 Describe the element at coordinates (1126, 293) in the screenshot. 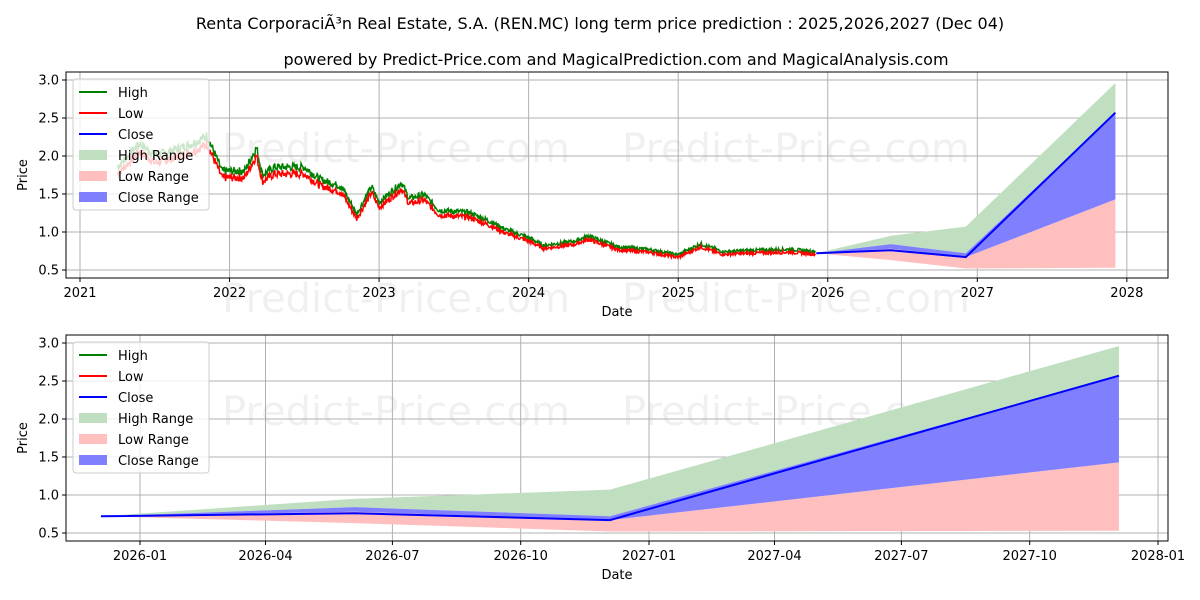

I see `x-tick-label: 2028` at that location.